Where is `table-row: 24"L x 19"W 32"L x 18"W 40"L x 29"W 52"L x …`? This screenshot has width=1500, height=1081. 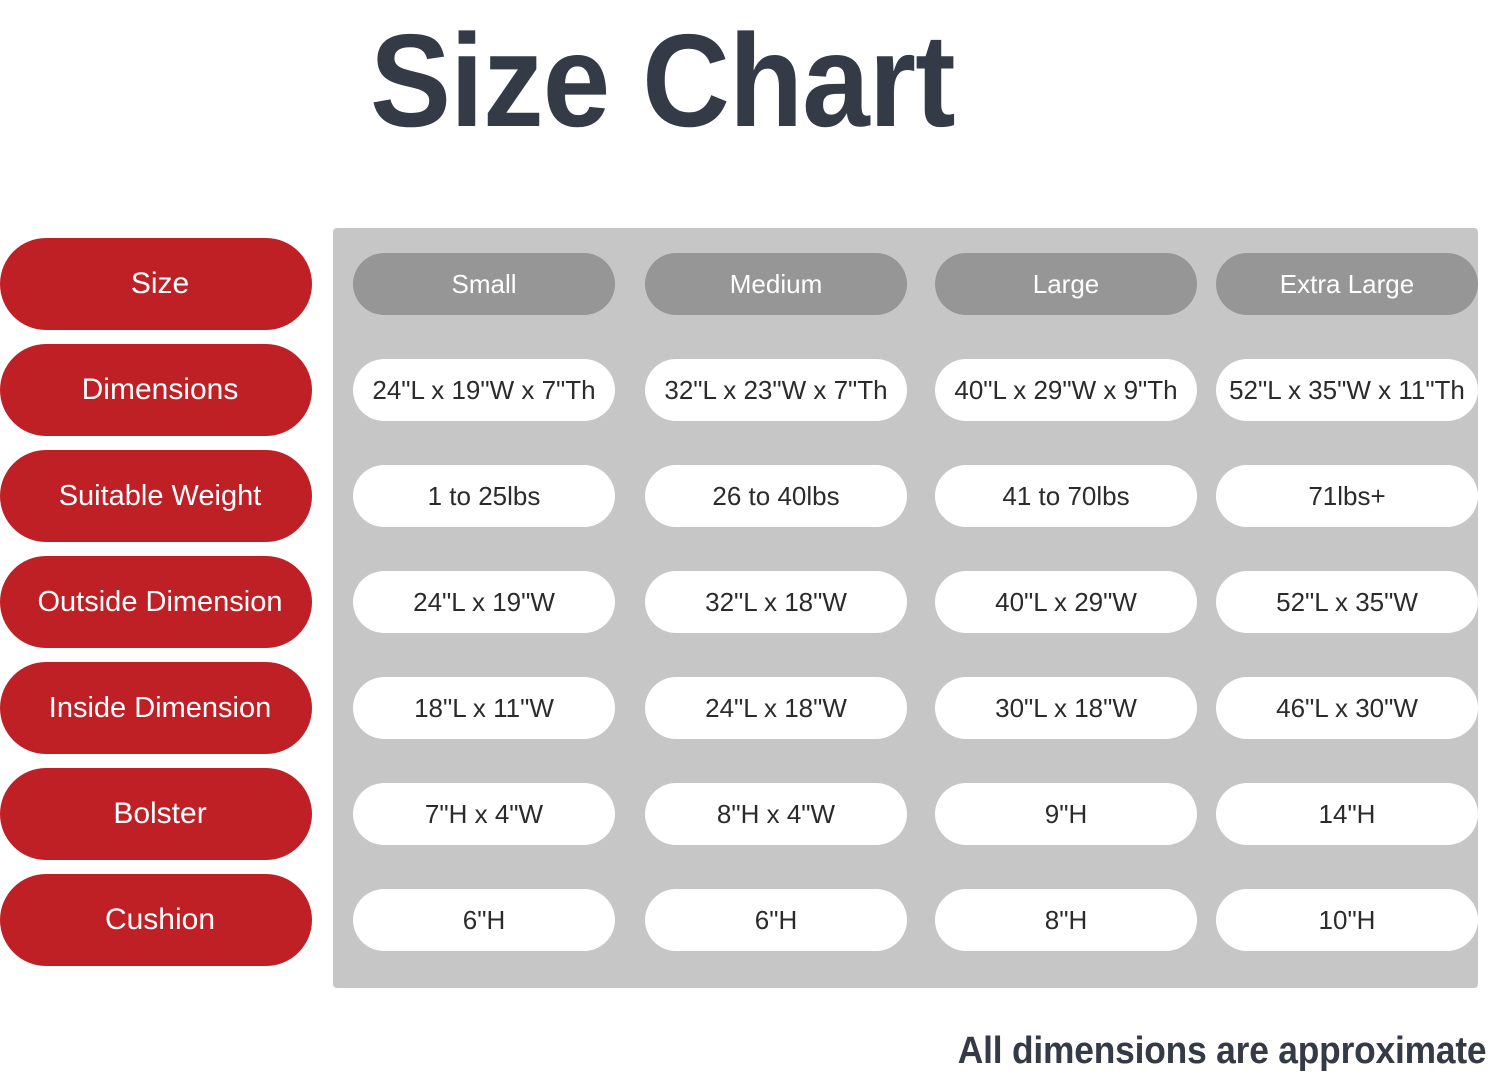
table-row: 24"L x 19"W 32"L x 18"W 40"L x 29"W 52"L x … is located at coordinates (905, 602).